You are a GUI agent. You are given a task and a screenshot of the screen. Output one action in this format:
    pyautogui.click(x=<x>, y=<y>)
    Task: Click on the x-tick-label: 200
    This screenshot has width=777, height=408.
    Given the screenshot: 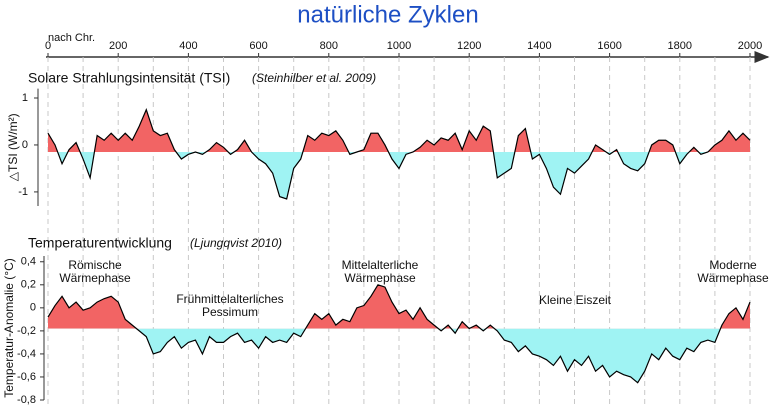 What is the action you would take?
    pyautogui.click(x=118, y=46)
    